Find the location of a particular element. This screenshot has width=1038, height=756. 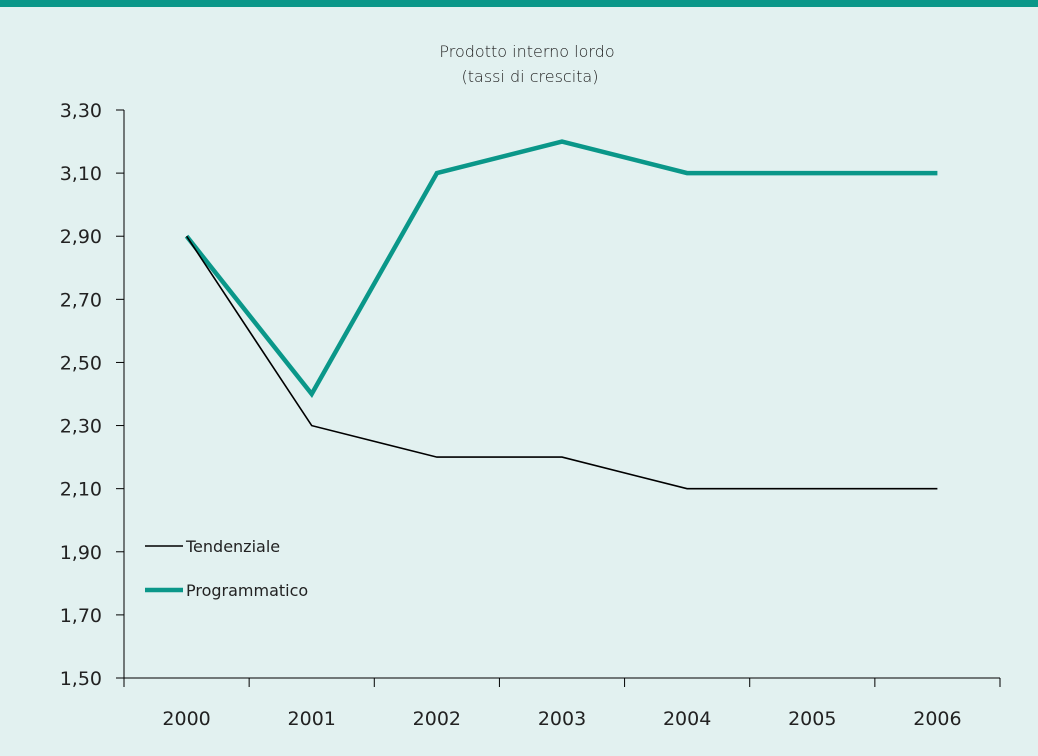

y-tick-label: 2,30 is located at coordinates (81, 427).